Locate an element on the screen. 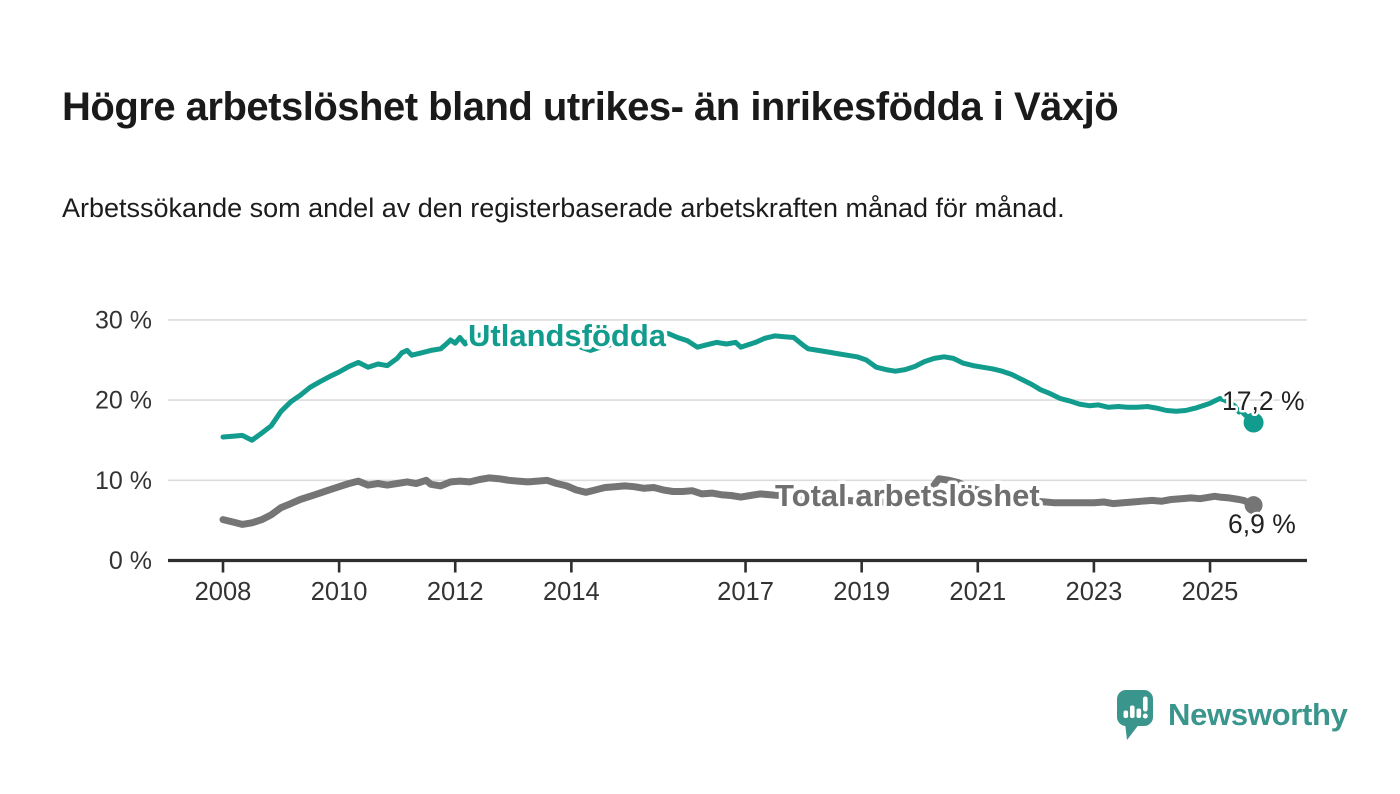  y-tick-label: 20 % is located at coordinates (123, 401).